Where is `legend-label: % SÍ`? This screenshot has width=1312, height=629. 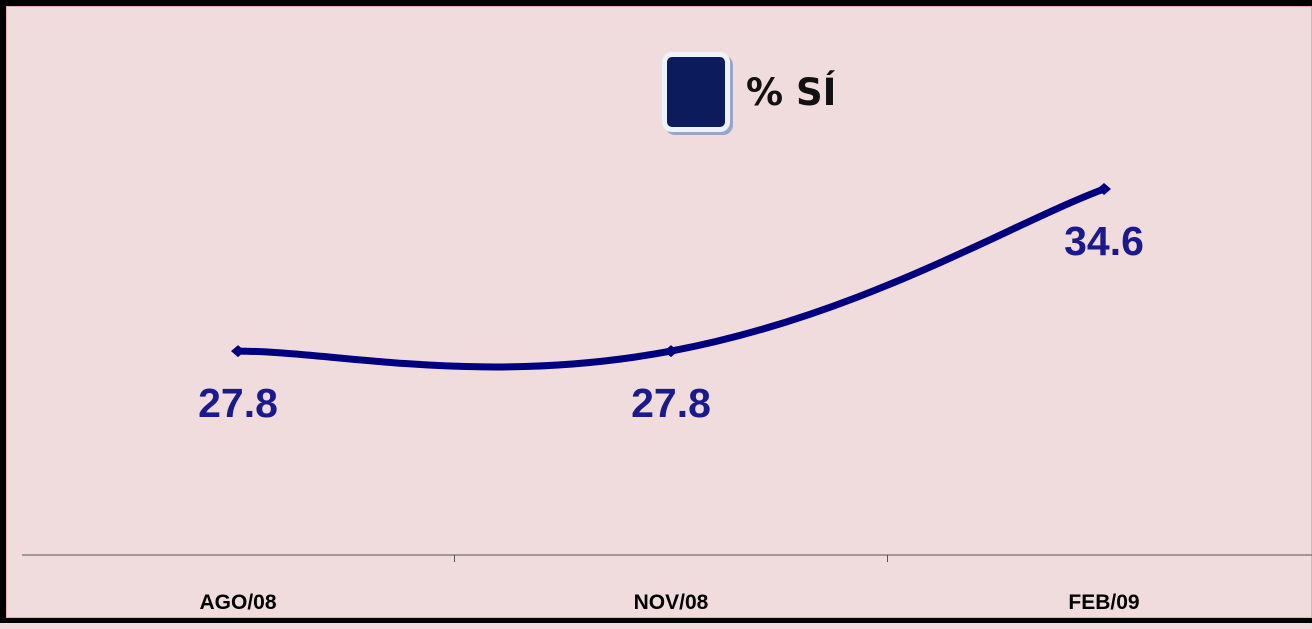 legend-label: % SÍ is located at coordinates (791, 92).